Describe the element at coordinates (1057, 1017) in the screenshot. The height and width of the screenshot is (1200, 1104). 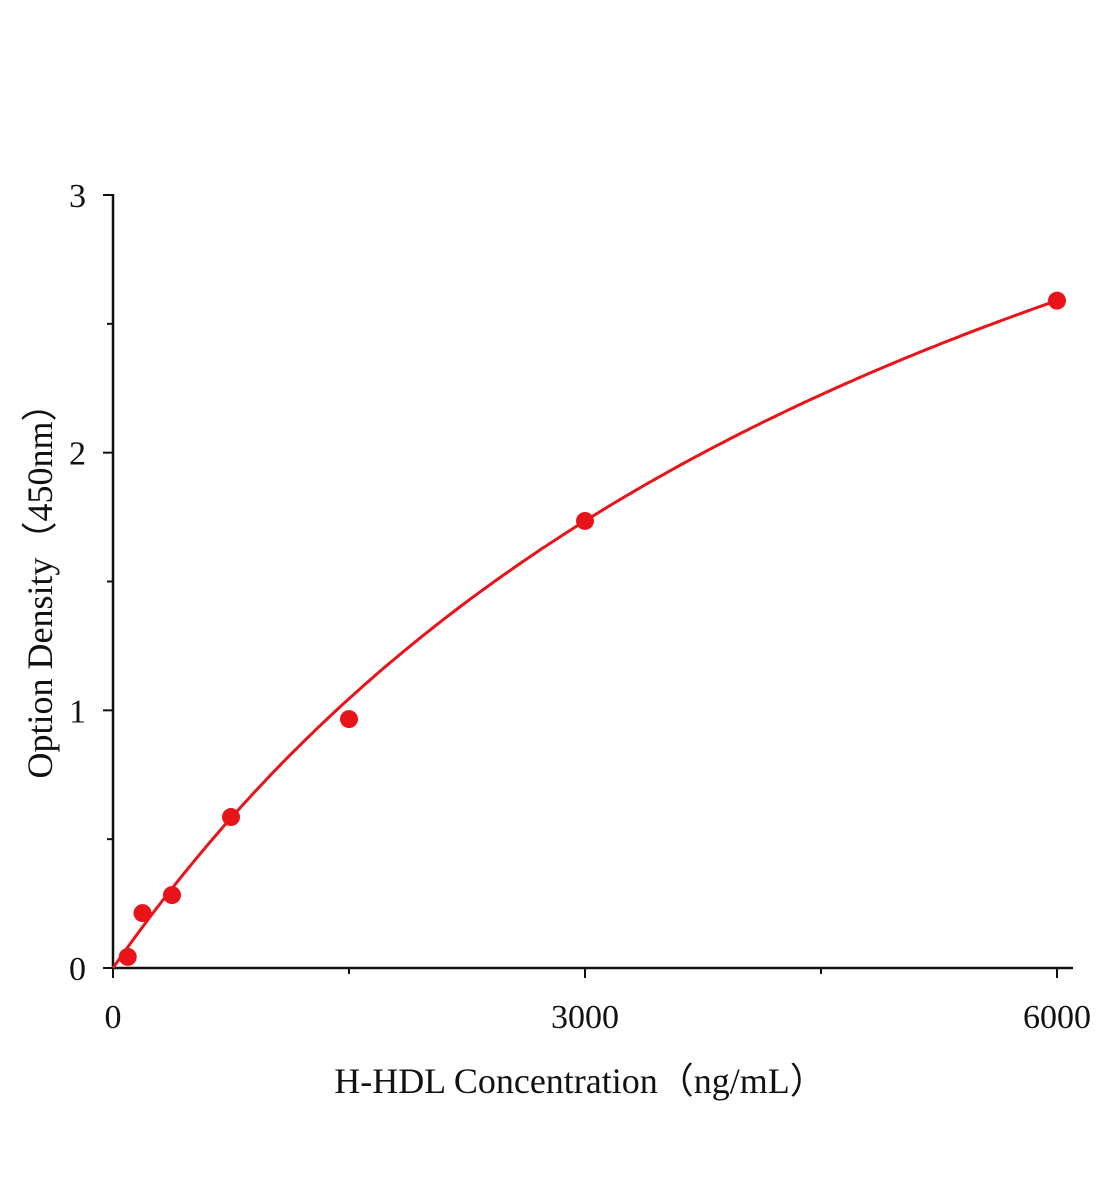
I see `x-tick-label: 6000` at that location.